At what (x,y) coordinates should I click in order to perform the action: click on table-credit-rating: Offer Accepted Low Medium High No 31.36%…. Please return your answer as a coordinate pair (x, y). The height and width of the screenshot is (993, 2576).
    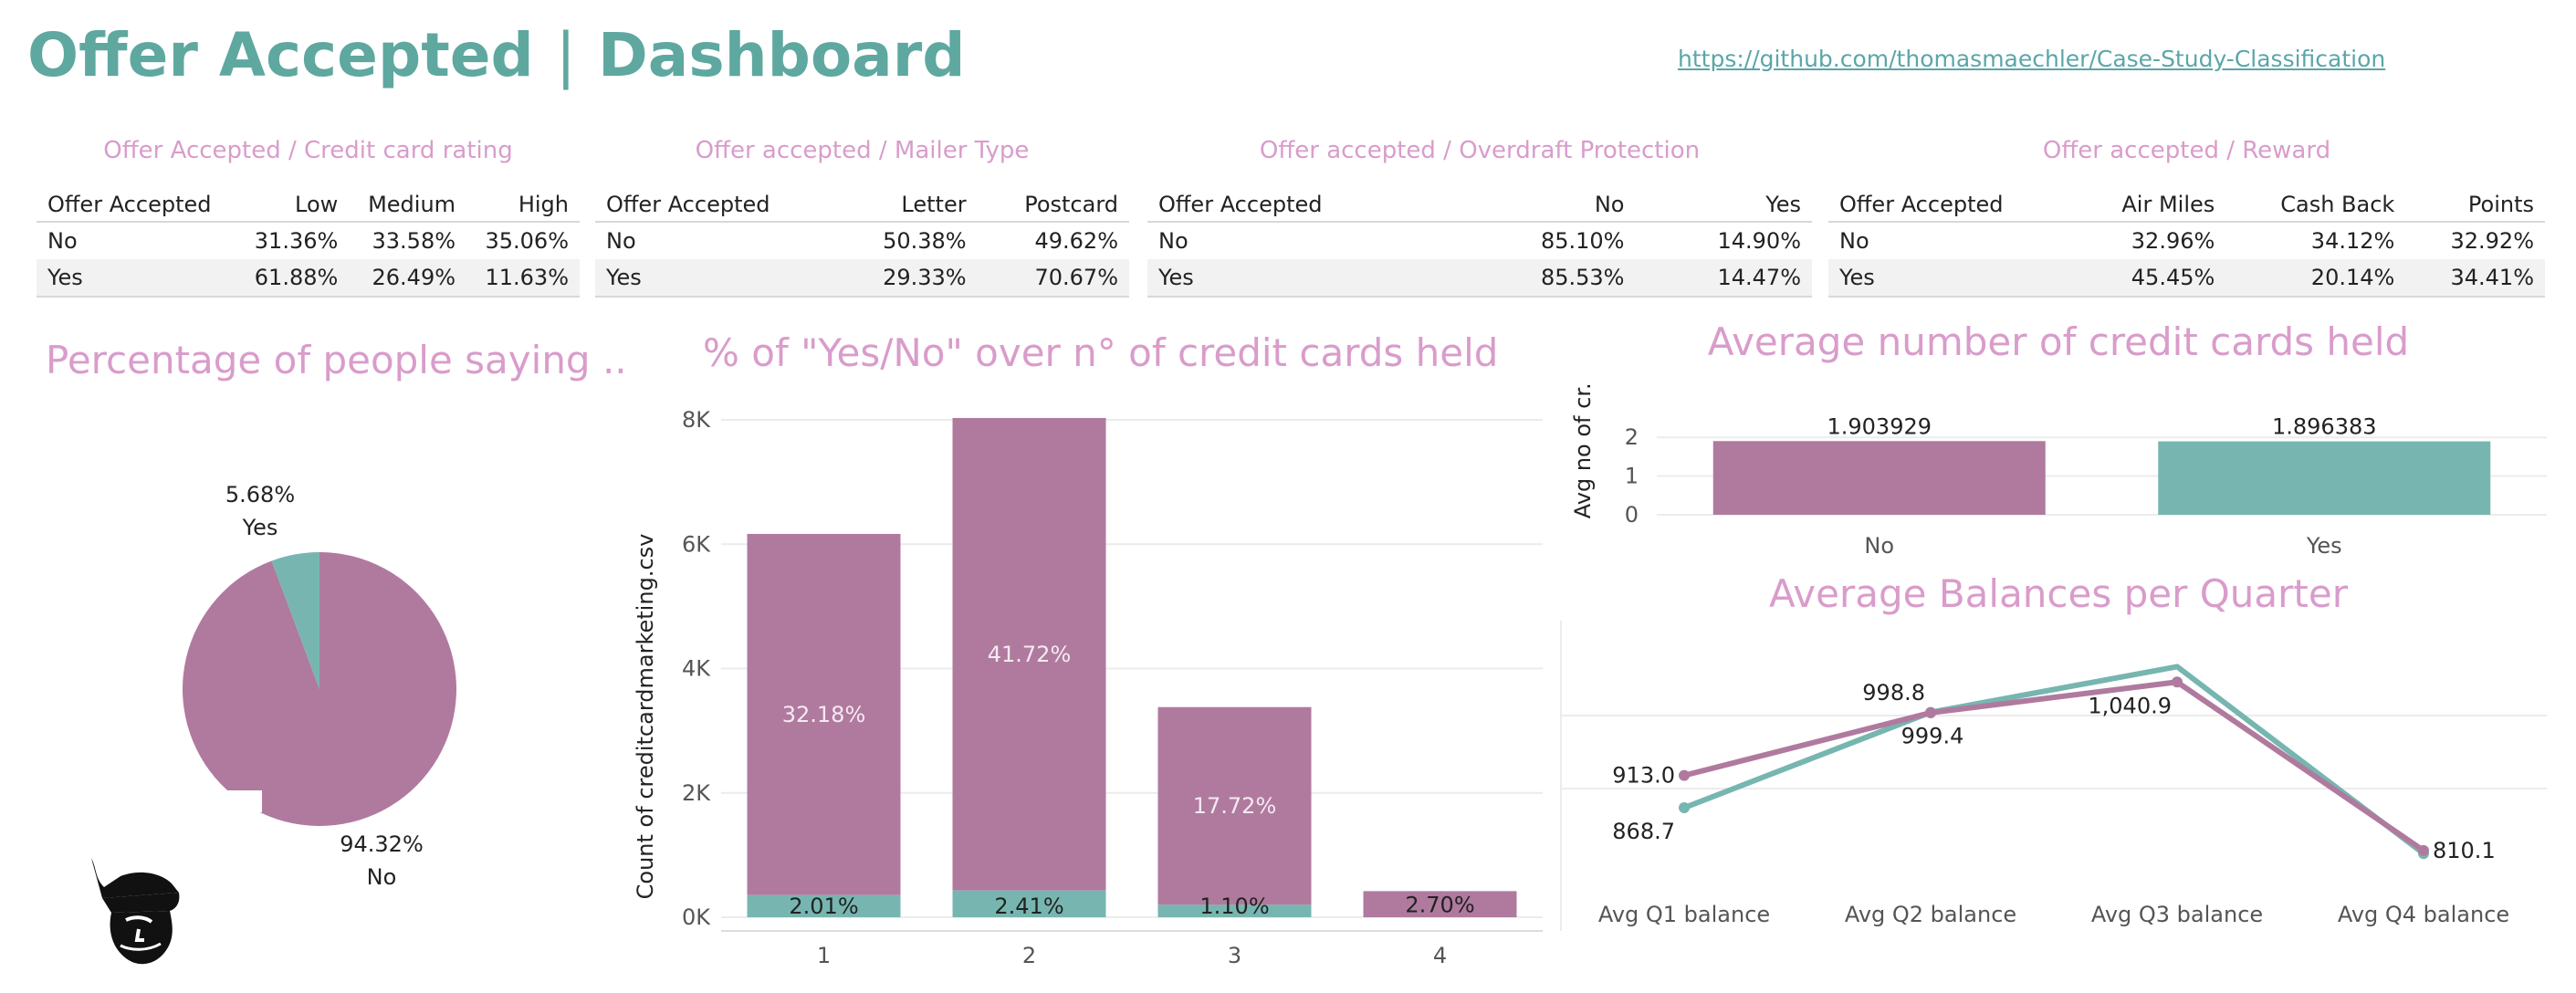
    Looking at the image, I should click on (308, 242).